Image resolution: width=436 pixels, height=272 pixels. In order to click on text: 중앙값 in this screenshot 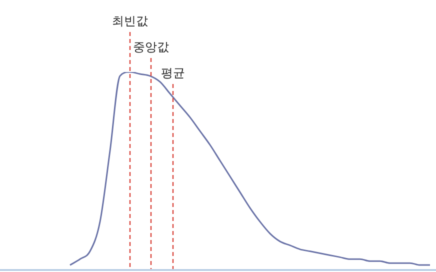, I will do `click(151, 47)`.